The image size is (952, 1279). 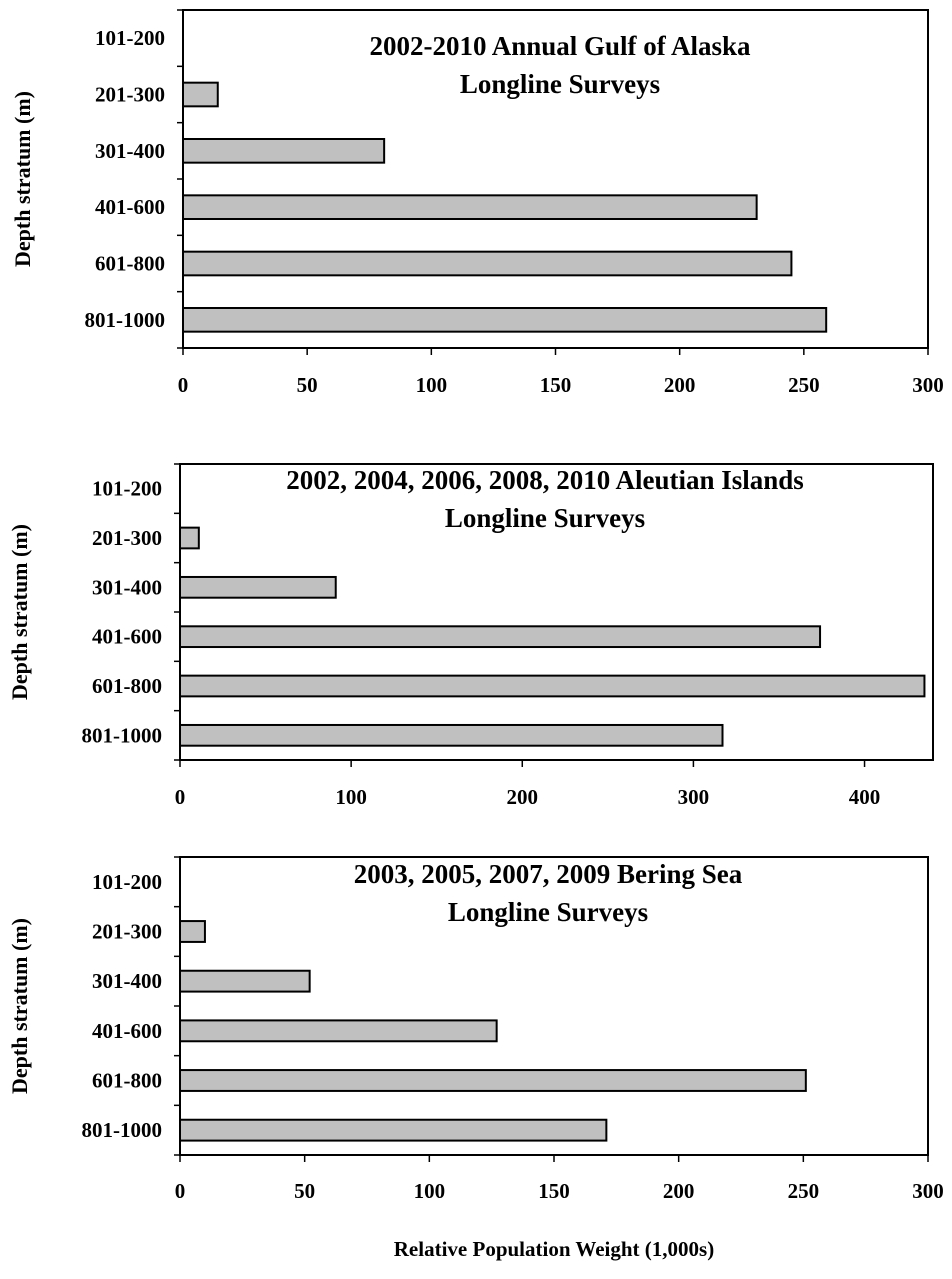 What do you see at coordinates (548, 874) in the screenshot?
I see `chart-title: 2003, 2005, 2007, 2009 Bering Sea` at bounding box center [548, 874].